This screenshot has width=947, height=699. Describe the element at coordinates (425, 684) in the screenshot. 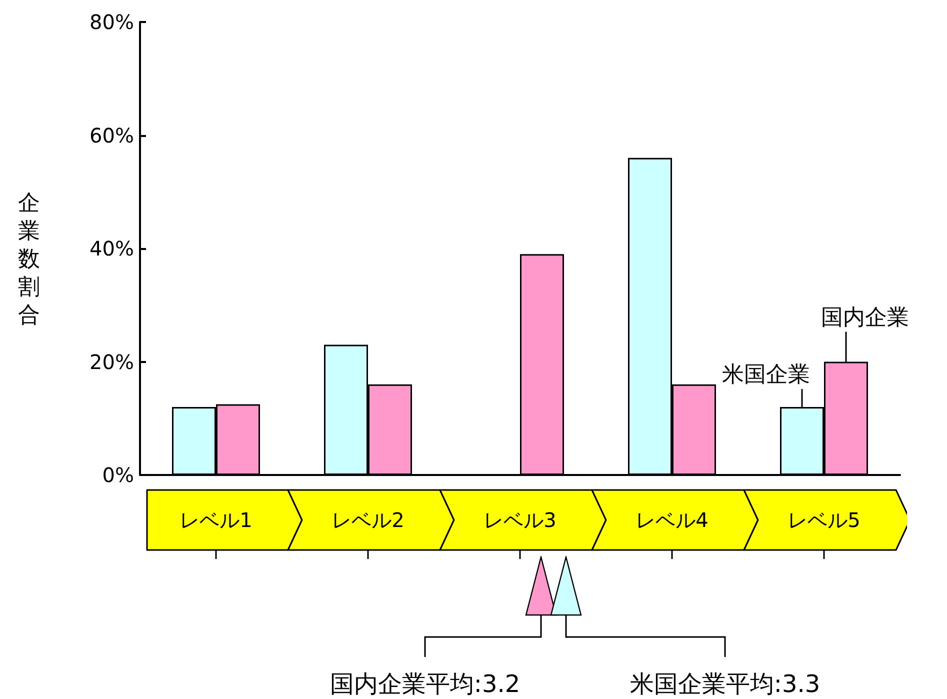

I see `text: 国内企業平均:3.2` at that location.